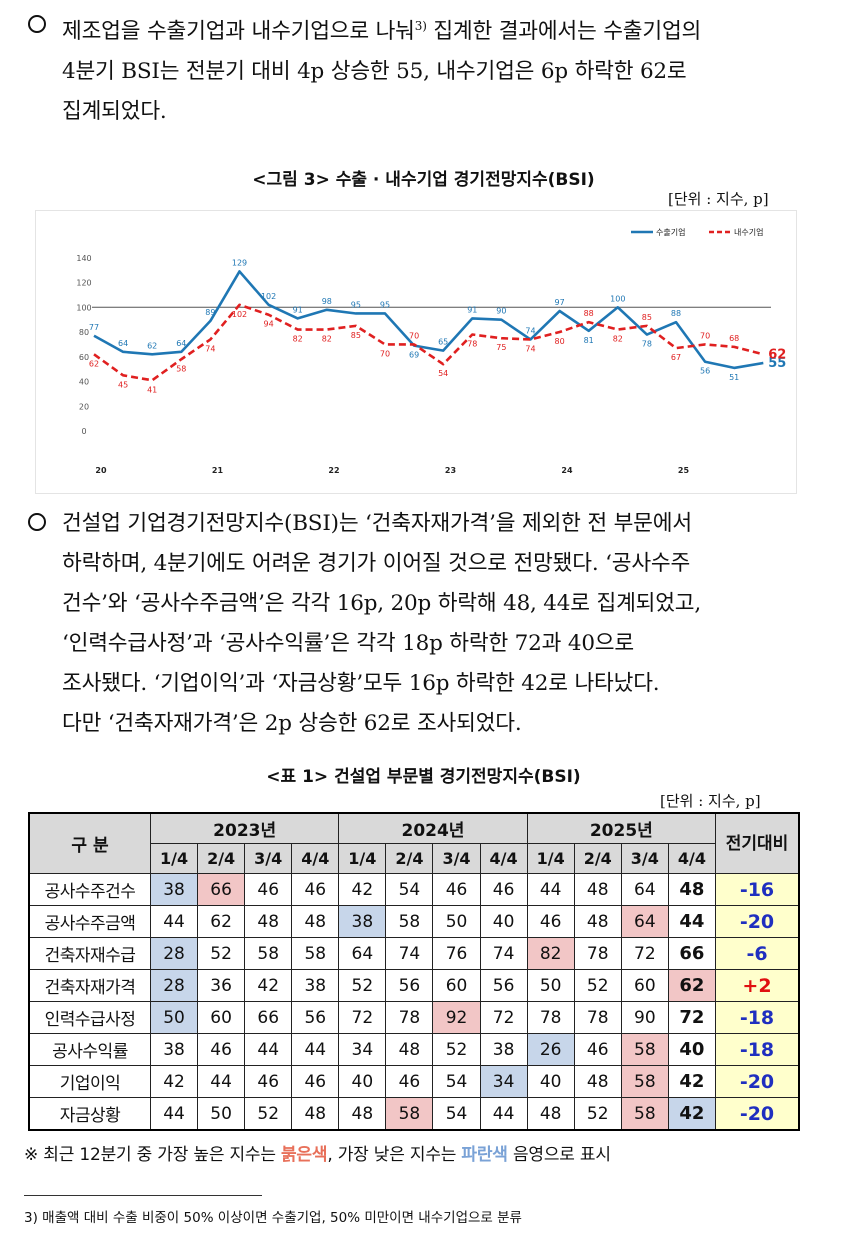 The height and width of the screenshot is (1235, 847). I want to click on y-tick-label: 0, so click(83, 431).